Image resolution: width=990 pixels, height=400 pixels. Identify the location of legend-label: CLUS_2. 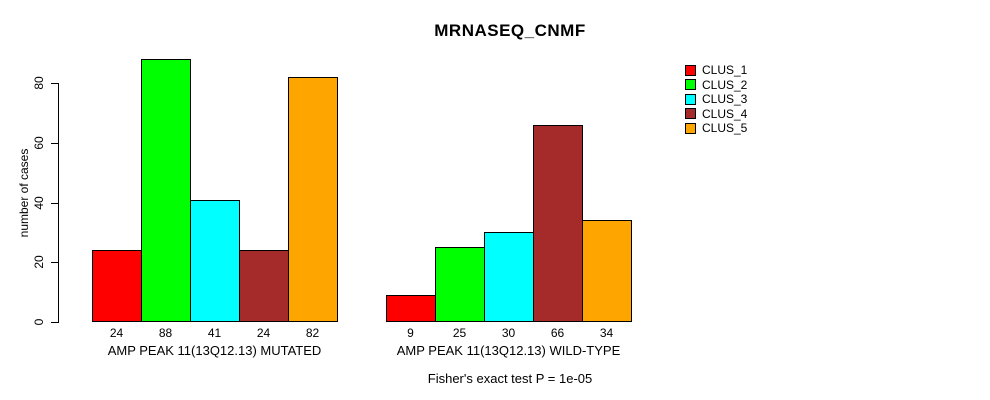
(725, 84).